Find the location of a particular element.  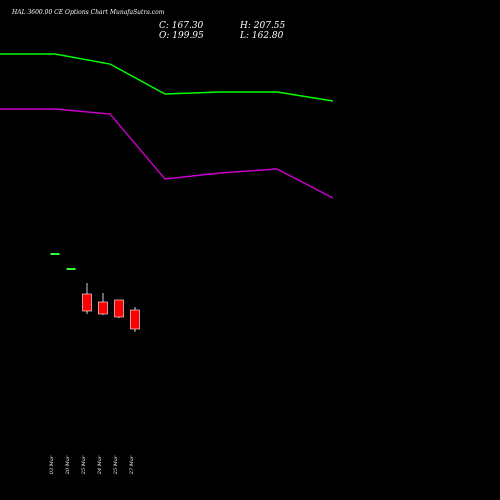

x-tick-label: 27 Mar is located at coordinates (132, 465).